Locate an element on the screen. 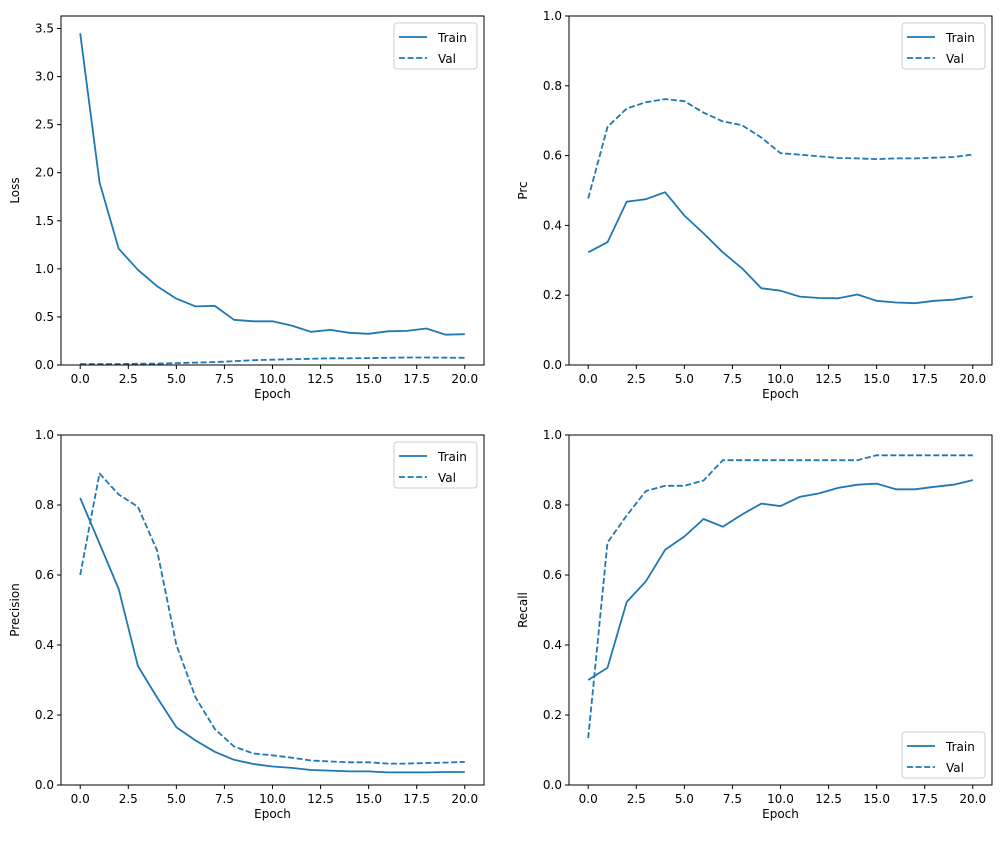 This screenshot has height=842, width=1001. y-tick-label: 3.0 is located at coordinates (44, 77).